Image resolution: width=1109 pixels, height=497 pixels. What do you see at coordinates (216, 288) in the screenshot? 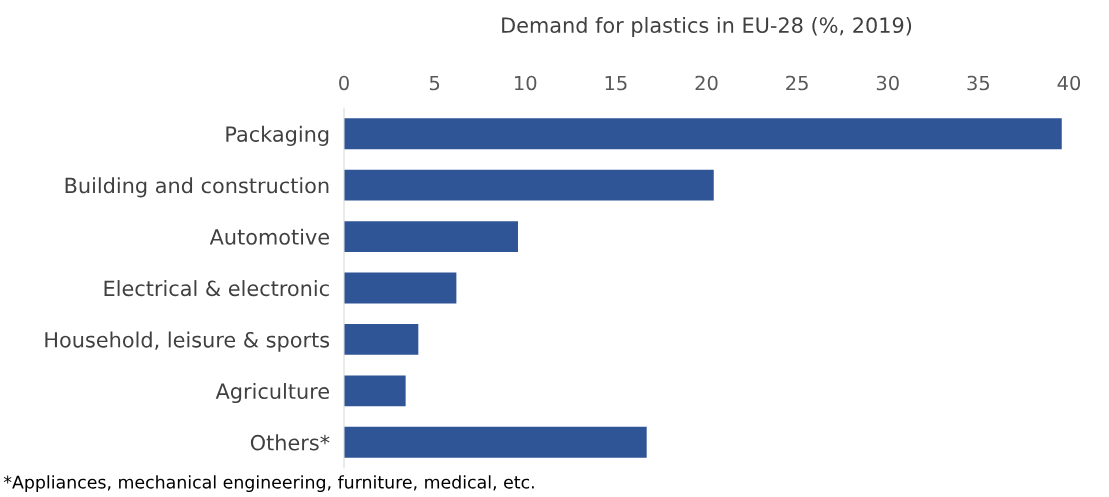
I see `y-tick-label: Electrical & electronic` at bounding box center [216, 288].